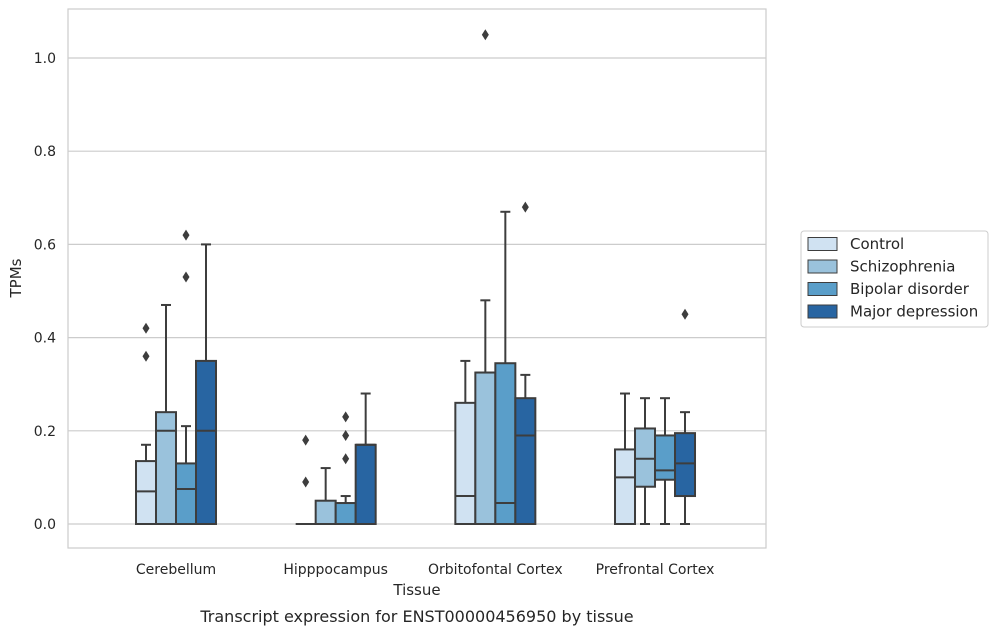 The image size is (997, 634). What do you see at coordinates (902, 267) in the screenshot?
I see `legend-label: Schizophrenia` at bounding box center [902, 267].